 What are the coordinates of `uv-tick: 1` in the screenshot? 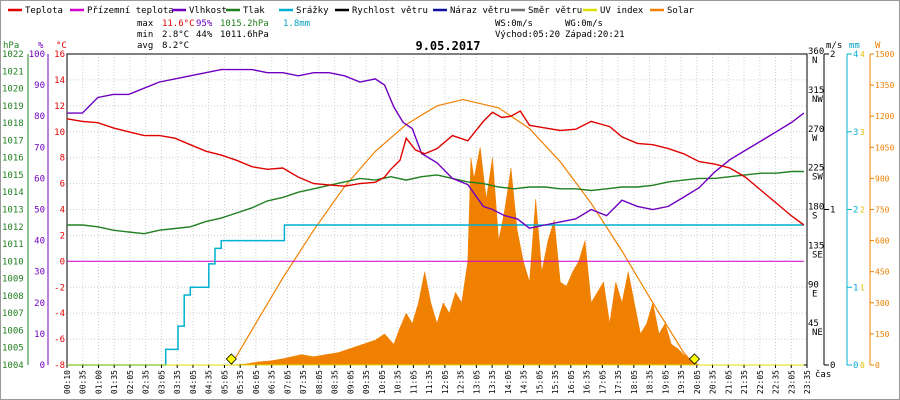 It's located at (862, 287).